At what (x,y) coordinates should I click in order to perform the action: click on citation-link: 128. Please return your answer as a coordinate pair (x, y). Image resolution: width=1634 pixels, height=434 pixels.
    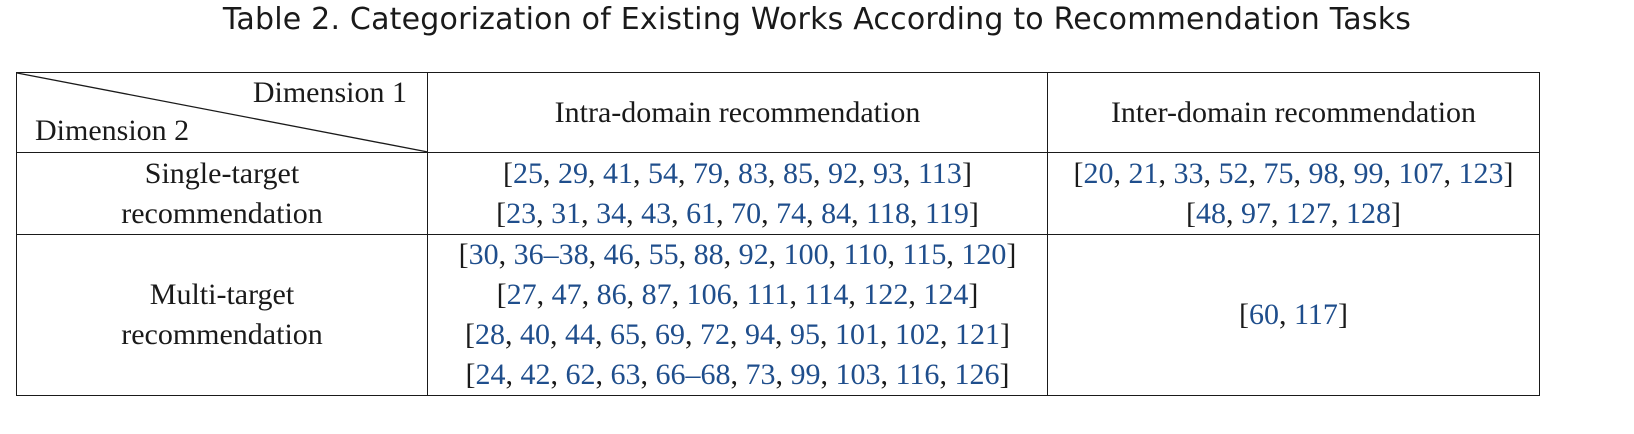
    Looking at the image, I should click on (1368, 213).